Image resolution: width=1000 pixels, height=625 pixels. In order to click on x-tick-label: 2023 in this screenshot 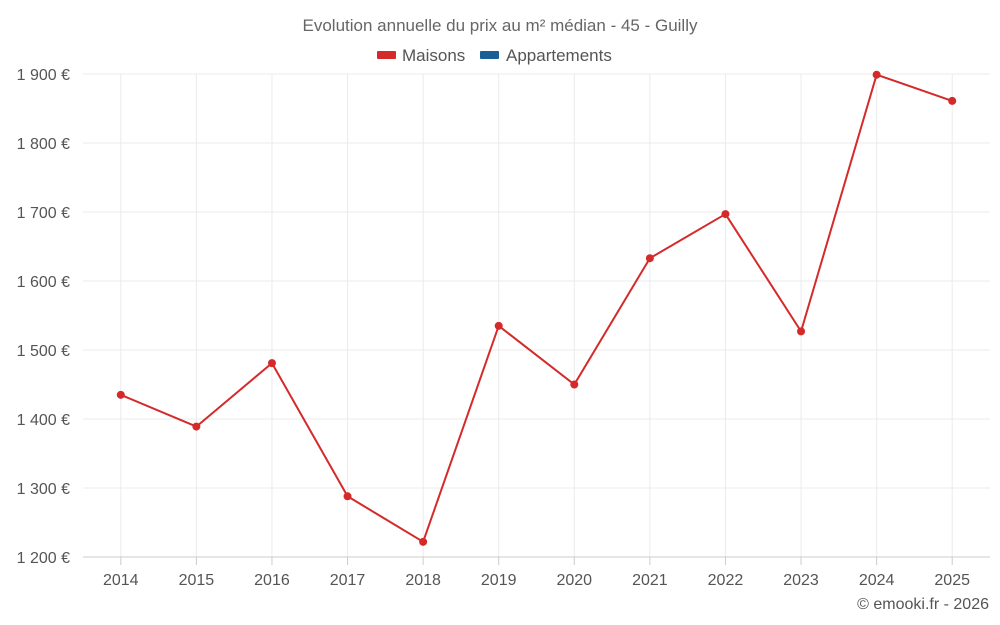, I will do `click(801, 580)`.